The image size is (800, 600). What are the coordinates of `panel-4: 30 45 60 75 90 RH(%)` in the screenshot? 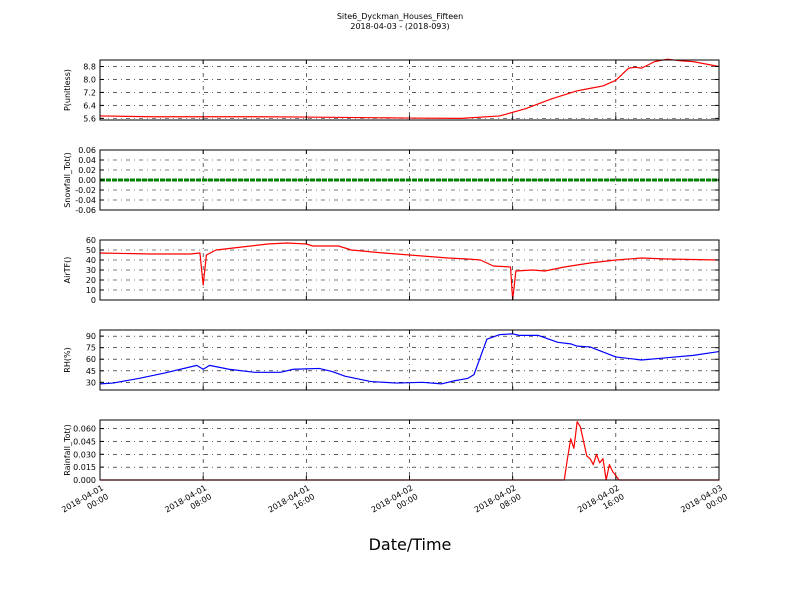 It's located at (391, 360).